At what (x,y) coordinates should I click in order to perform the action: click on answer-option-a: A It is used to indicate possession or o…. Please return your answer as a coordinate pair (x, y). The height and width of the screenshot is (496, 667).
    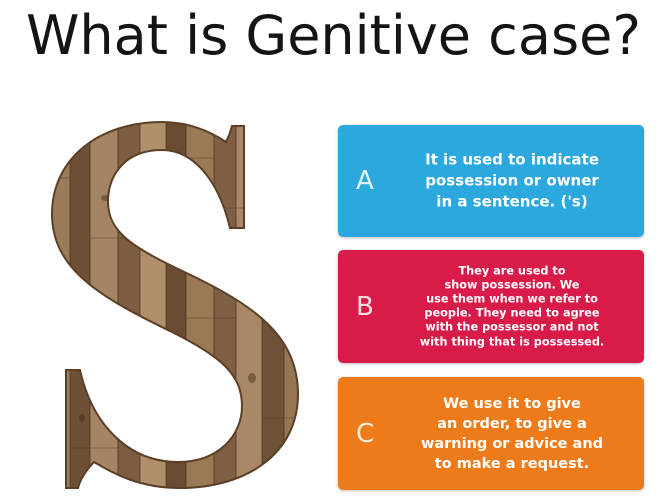
    Looking at the image, I should click on (491, 181).